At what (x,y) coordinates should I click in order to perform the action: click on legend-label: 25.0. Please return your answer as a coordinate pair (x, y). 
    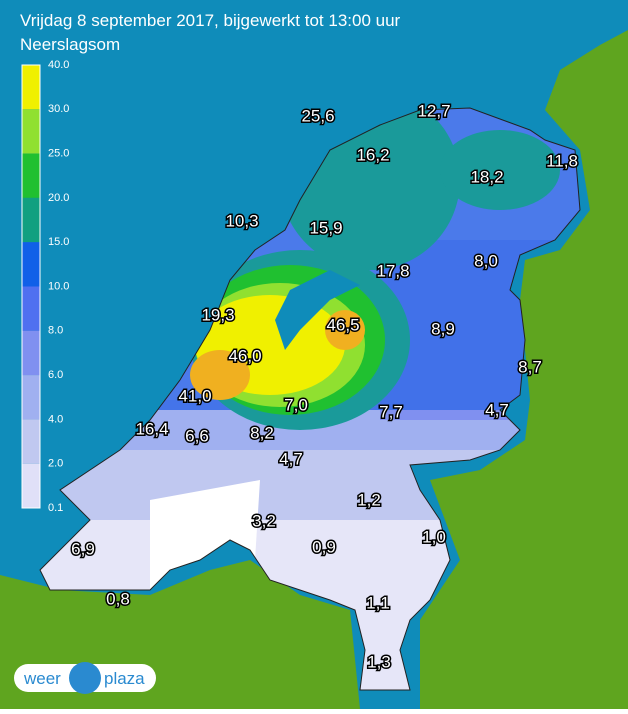
    Looking at the image, I should click on (58, 154).